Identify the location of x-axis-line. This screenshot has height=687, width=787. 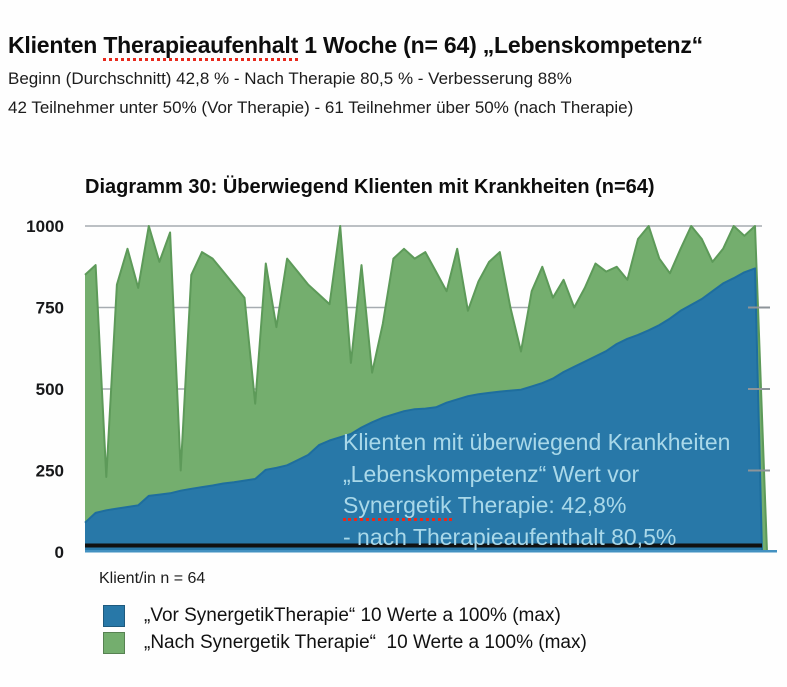
(423, 545).